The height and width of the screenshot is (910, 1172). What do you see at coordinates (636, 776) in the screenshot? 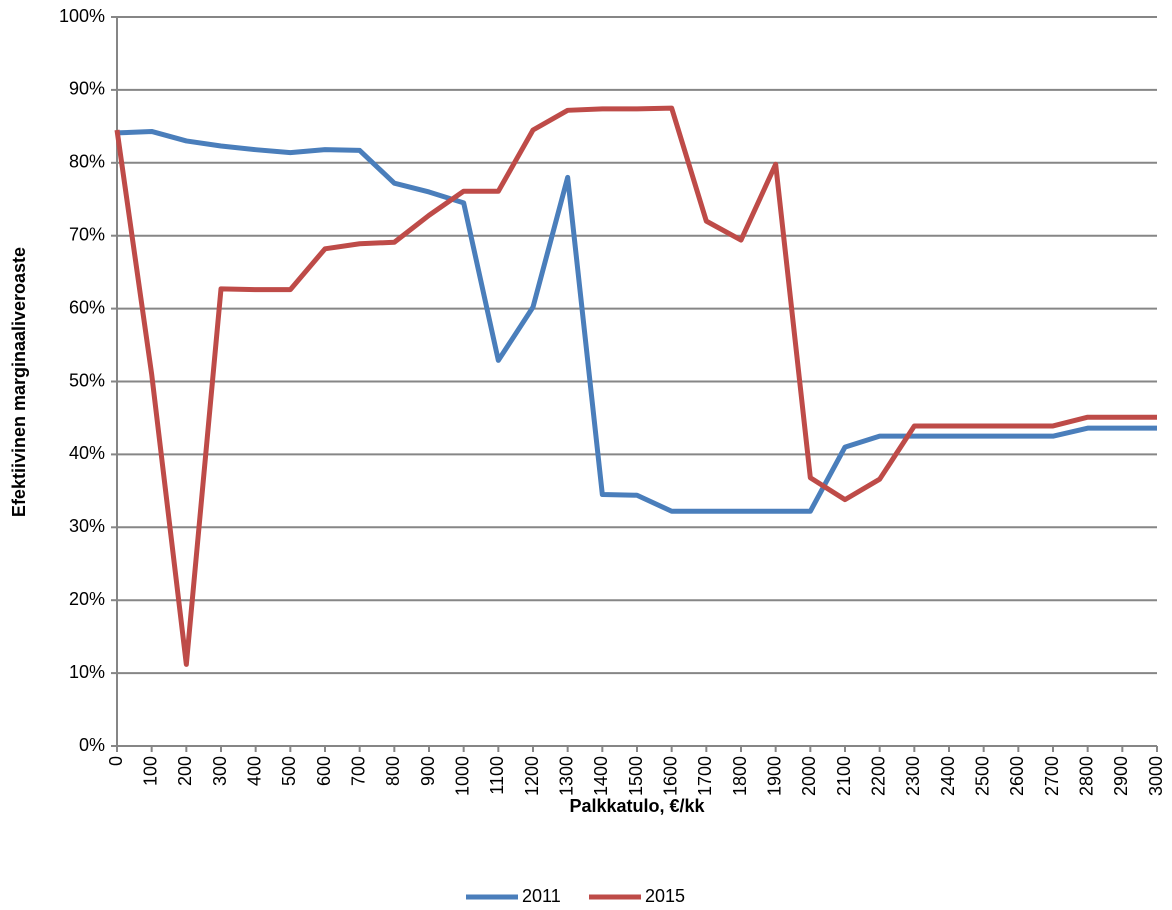
I see `x-tick-label: 1500` at bounding box center [636, 776].